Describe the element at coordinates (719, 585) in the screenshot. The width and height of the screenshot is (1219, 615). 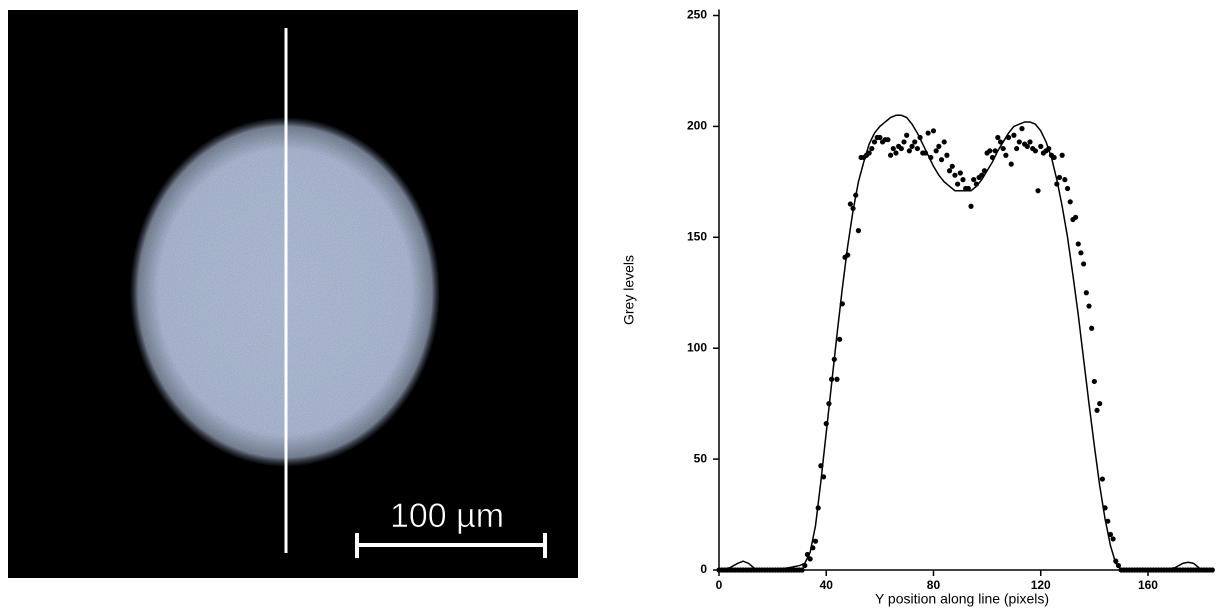
I see `x-tick-label: 0` at that location.